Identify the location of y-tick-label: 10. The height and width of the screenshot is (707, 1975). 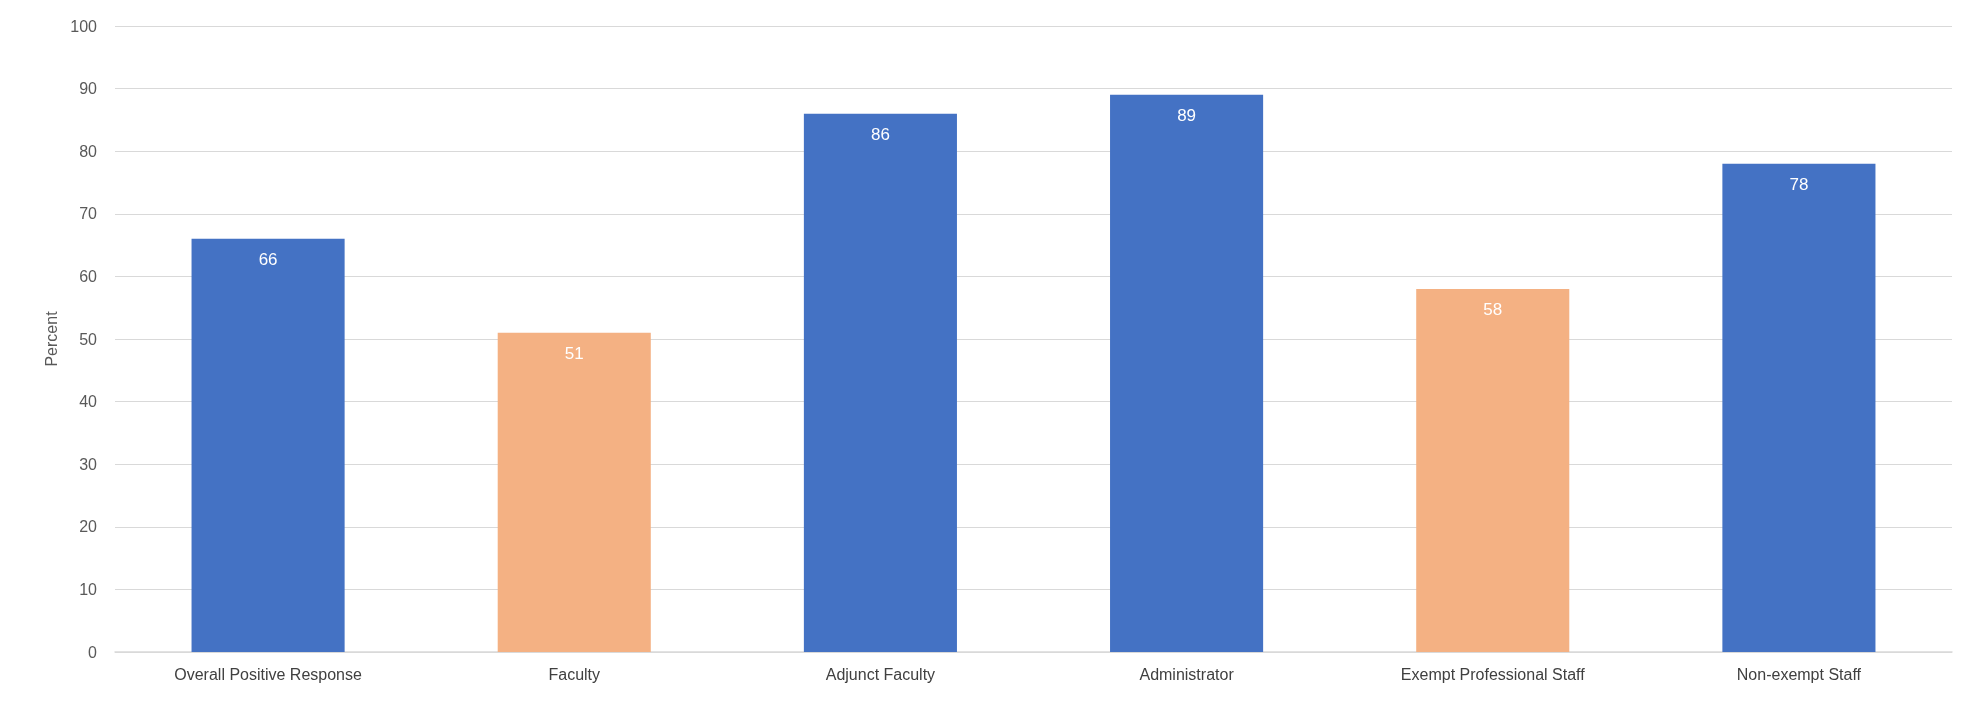
(88, 589).